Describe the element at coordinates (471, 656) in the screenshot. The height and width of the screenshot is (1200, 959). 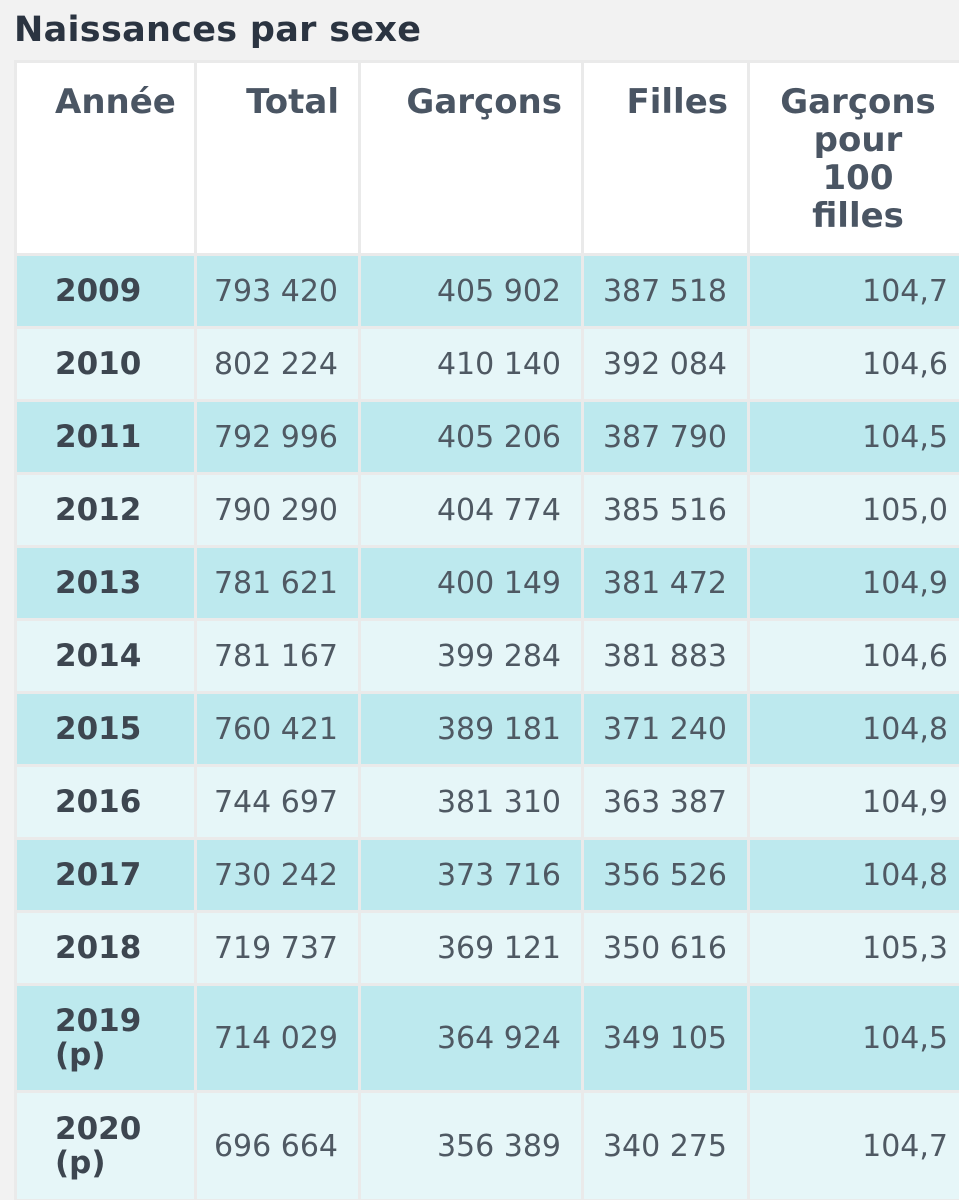
I see `boys-cell: 399 284` at that location.